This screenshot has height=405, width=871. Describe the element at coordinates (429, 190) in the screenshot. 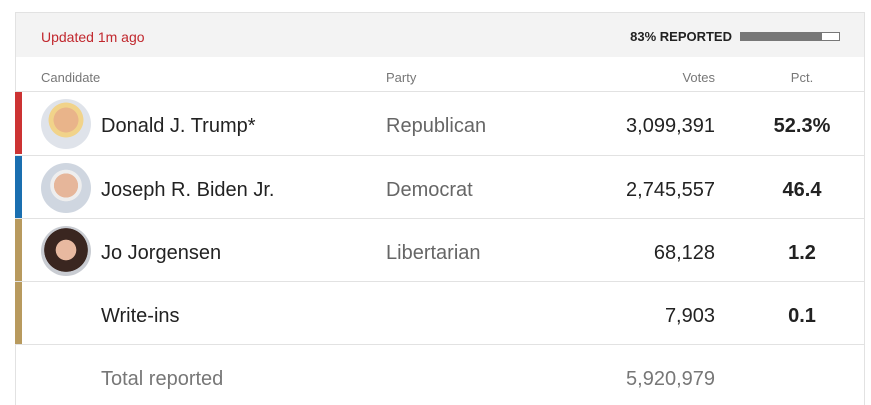

I see `party: Democrat` at that location.